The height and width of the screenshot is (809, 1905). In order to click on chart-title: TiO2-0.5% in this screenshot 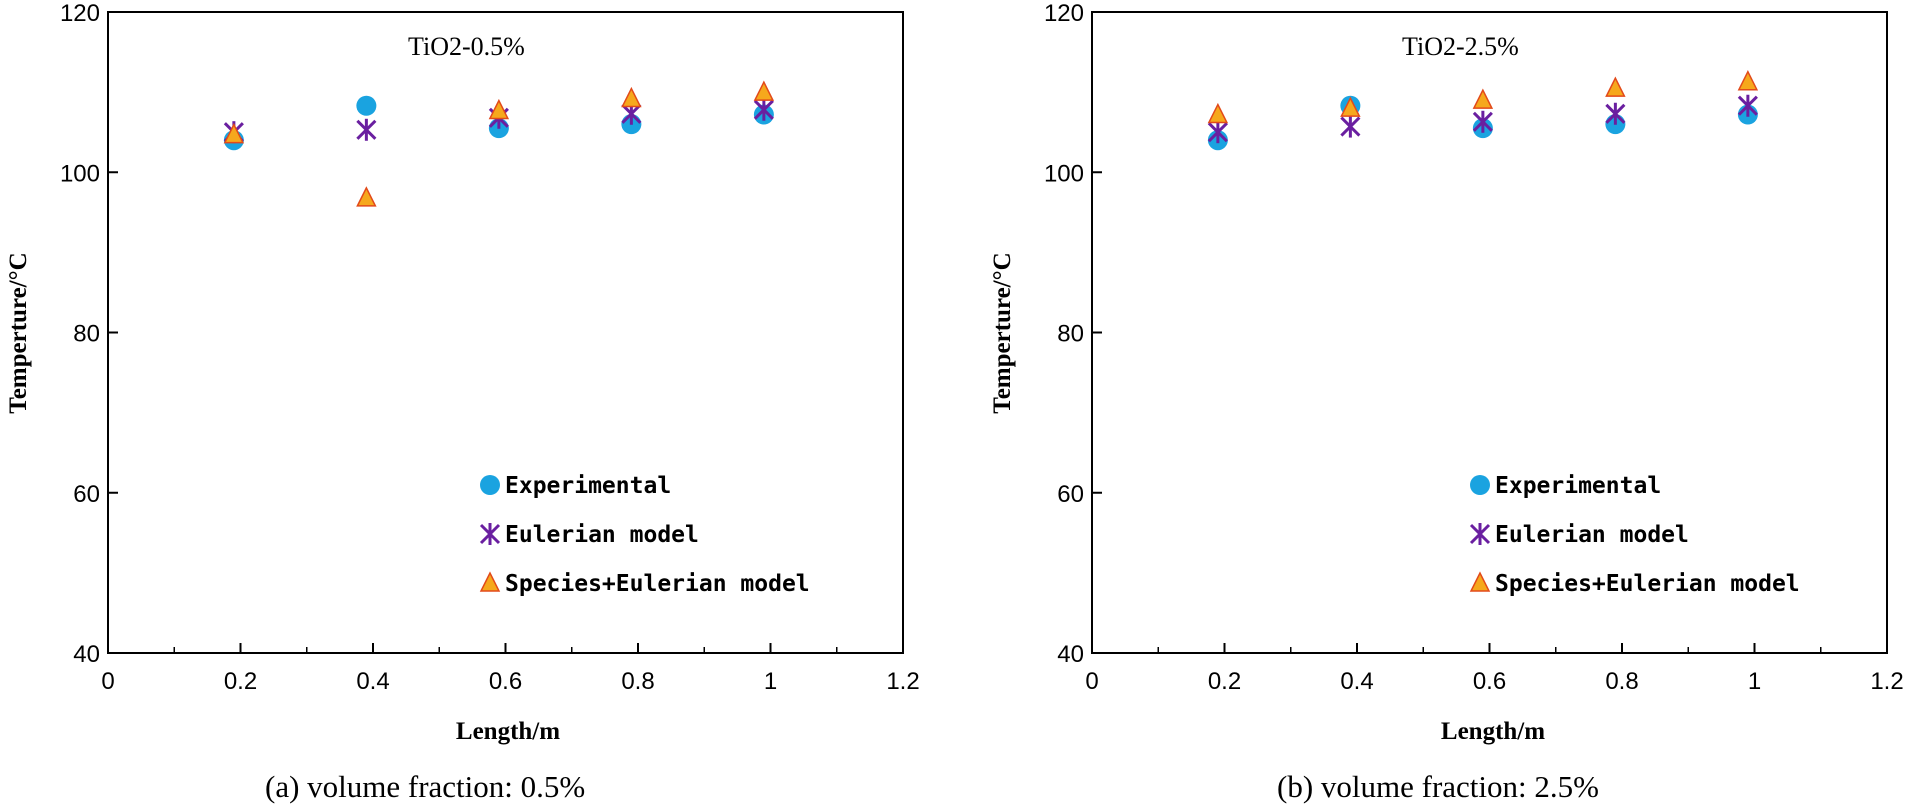, I will do `click(466, 46)`.